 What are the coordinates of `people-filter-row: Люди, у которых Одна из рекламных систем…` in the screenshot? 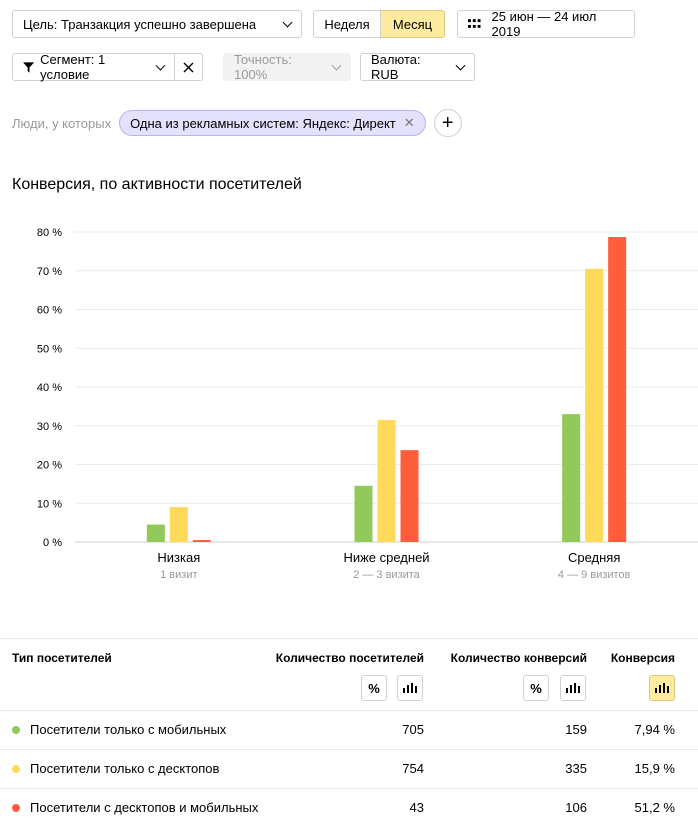 It's located at (237, 123).